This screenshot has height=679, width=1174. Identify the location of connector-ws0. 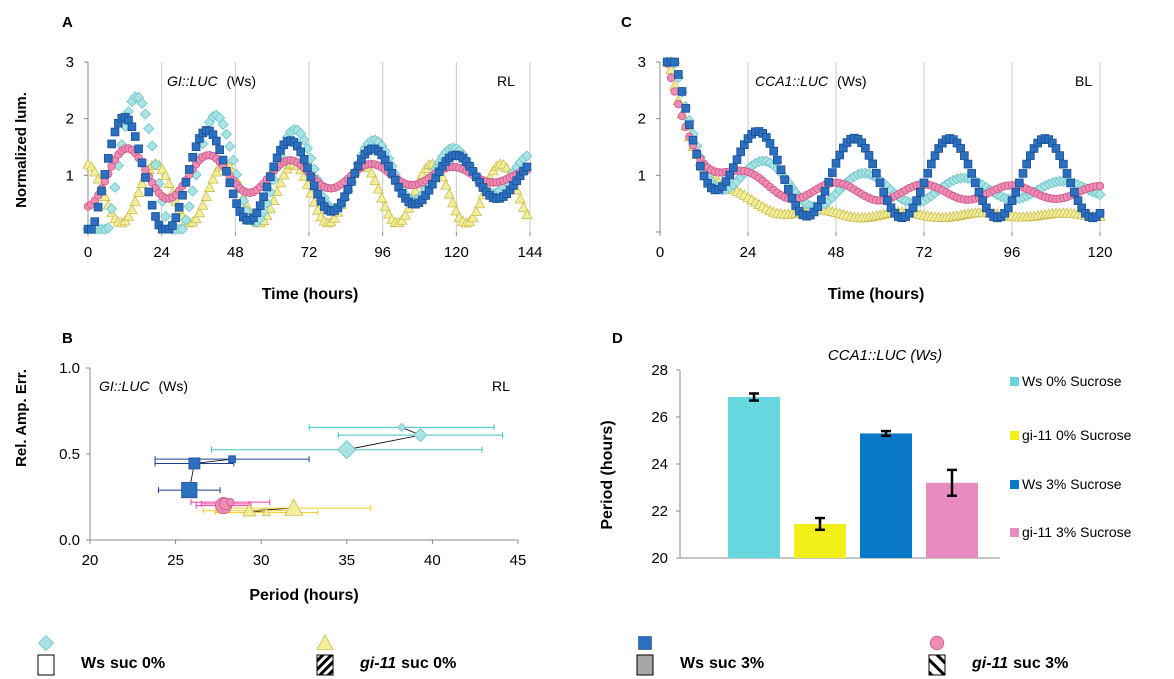
(384, 438).